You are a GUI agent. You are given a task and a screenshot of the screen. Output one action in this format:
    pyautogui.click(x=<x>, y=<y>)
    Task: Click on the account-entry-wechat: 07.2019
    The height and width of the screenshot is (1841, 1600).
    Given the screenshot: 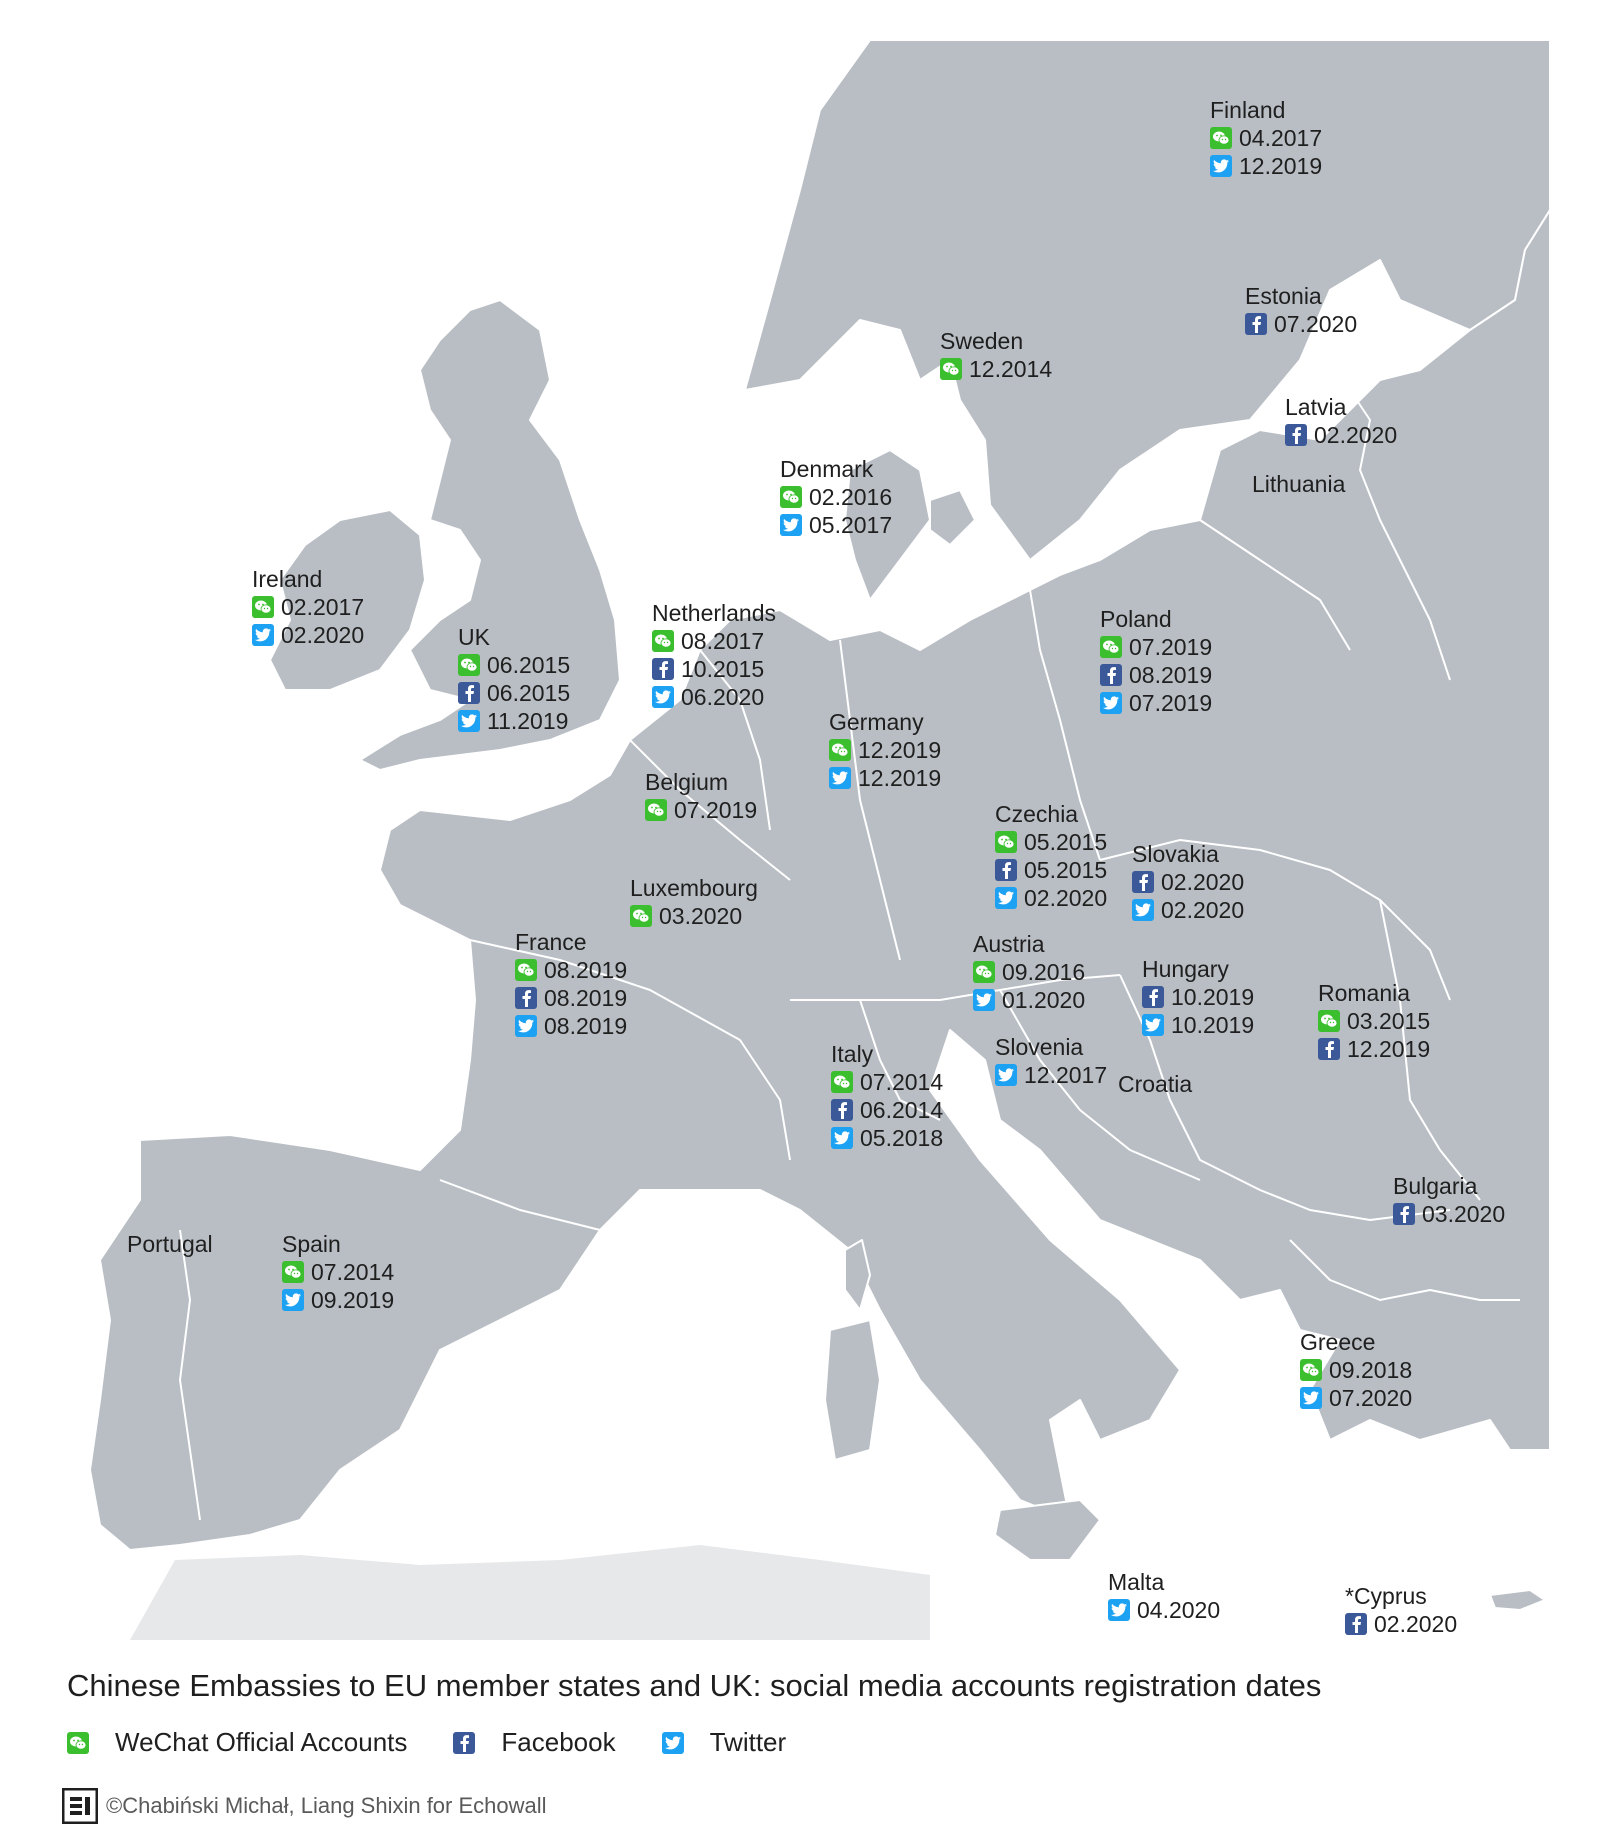 What is the action you would take?
    pyautogui.click(x=1156, y=647)
    